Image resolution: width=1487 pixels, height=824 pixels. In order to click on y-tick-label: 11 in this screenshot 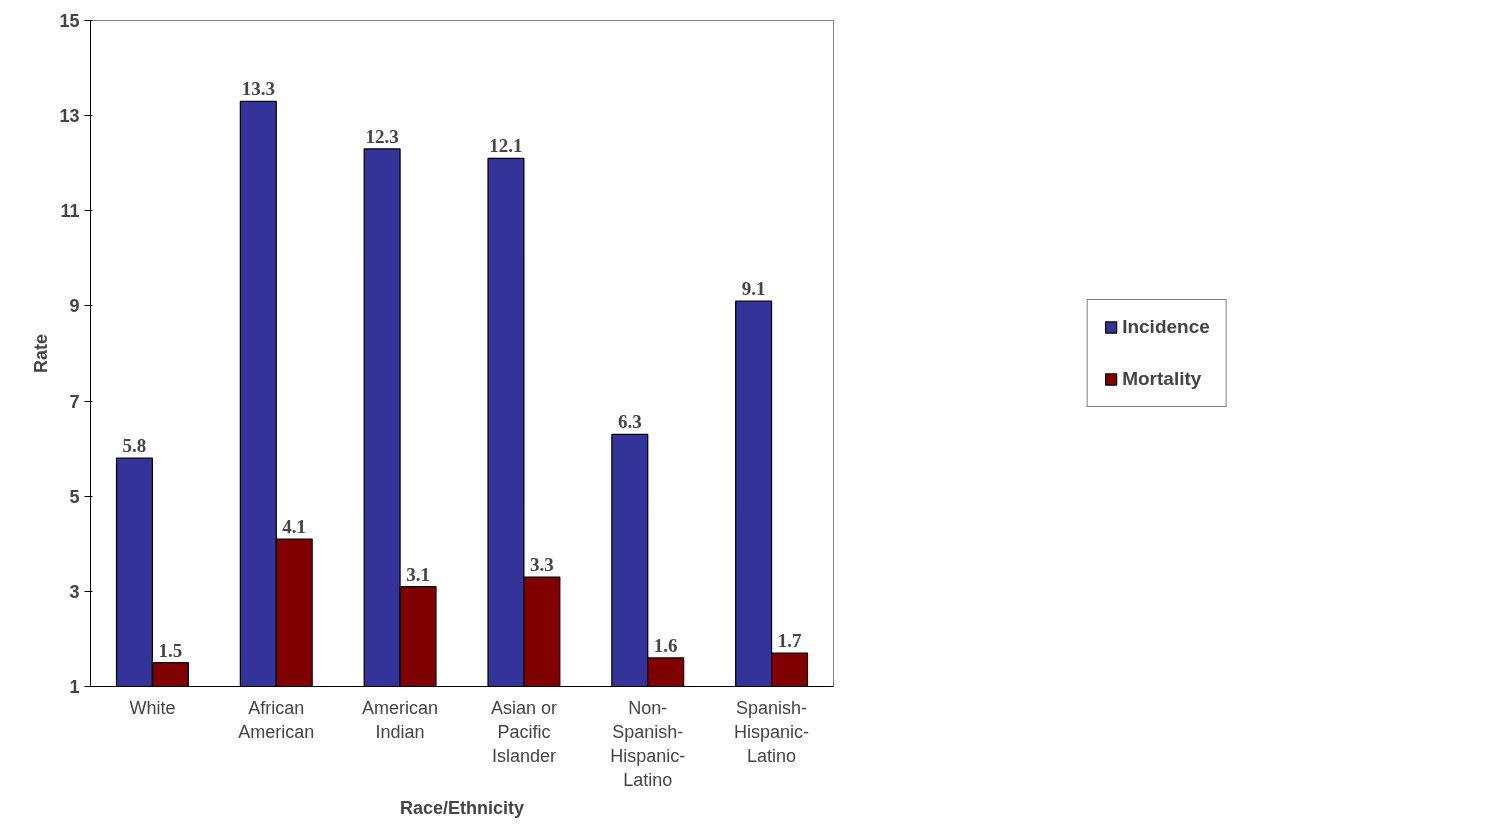, I will do `click(70, 211)`.